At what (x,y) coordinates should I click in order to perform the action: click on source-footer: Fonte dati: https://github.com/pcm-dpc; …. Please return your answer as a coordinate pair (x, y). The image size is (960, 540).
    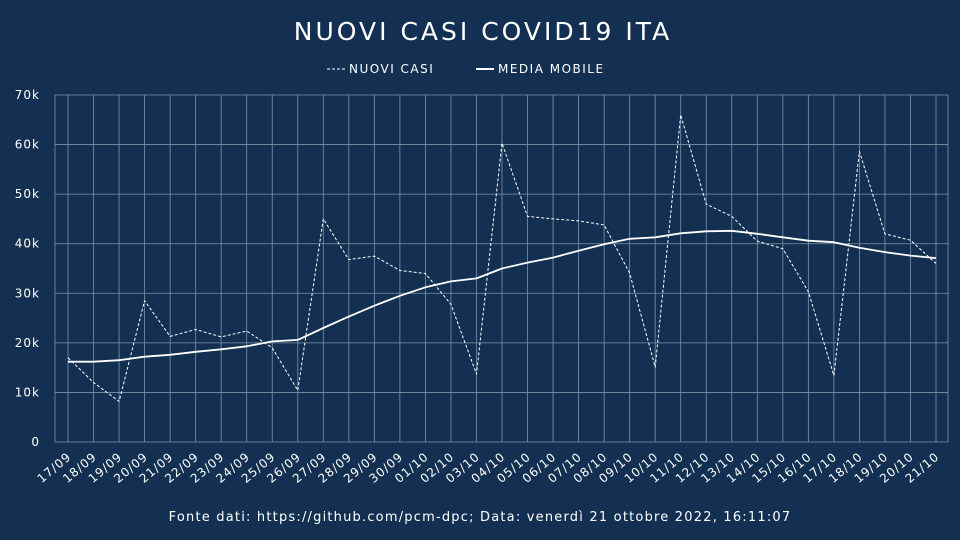
    Looking at the image, I should click on (480, 517).